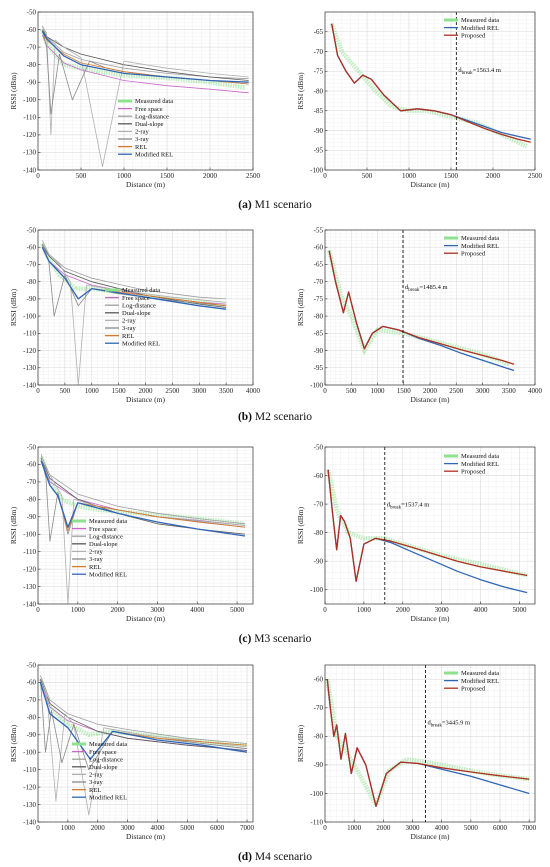 The width and height of the screenshot is (550, 867). Describe the element at coordinates (32, 282) in the screenshot. I see `panel-3-y-tick-label: -80` at that location.